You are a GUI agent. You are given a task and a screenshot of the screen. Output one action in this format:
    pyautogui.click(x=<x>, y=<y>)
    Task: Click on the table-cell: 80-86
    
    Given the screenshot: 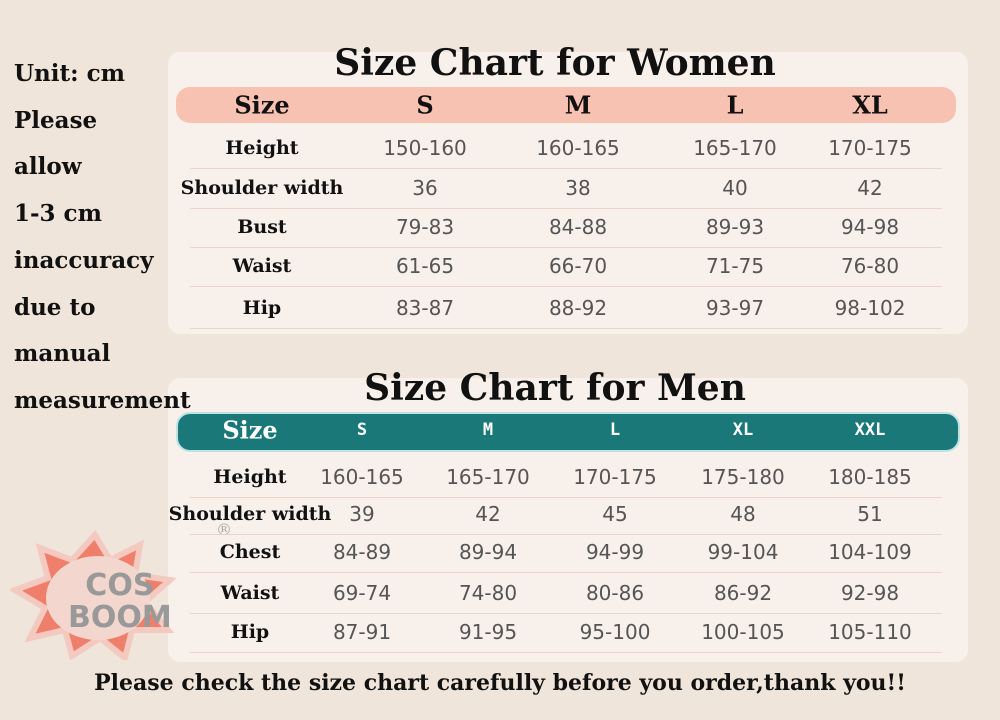 What is the action you would take?
    pyautogui.click(x=615, y=593)
    